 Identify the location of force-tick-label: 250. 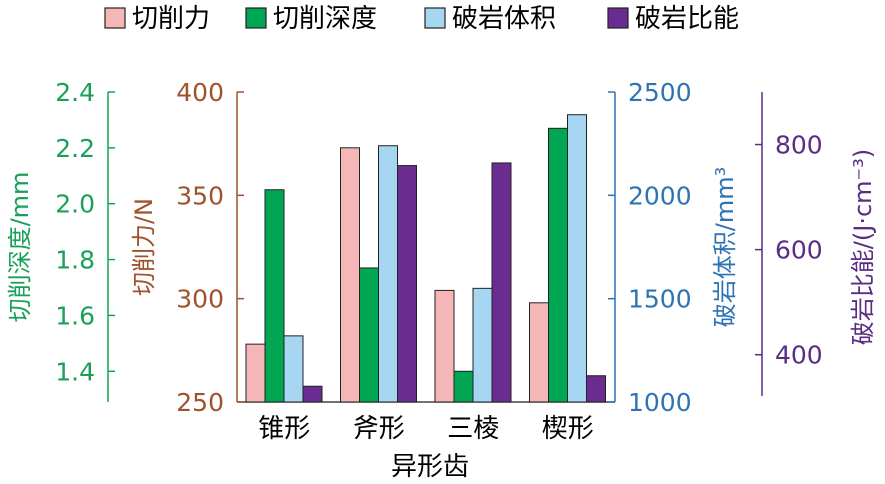
(200, 402).